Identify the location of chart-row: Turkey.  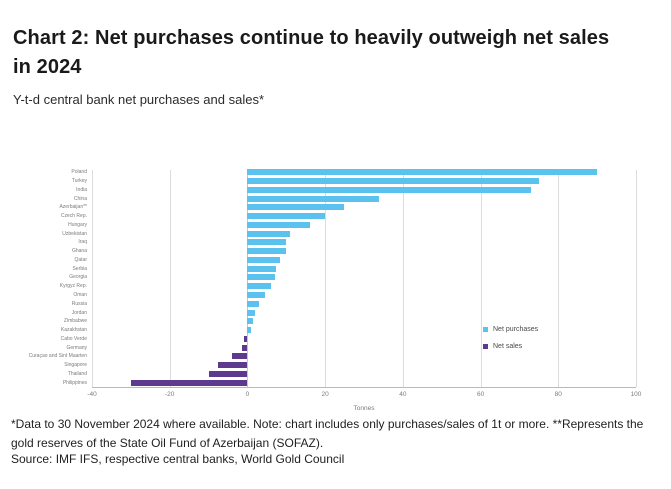
(354, 181).